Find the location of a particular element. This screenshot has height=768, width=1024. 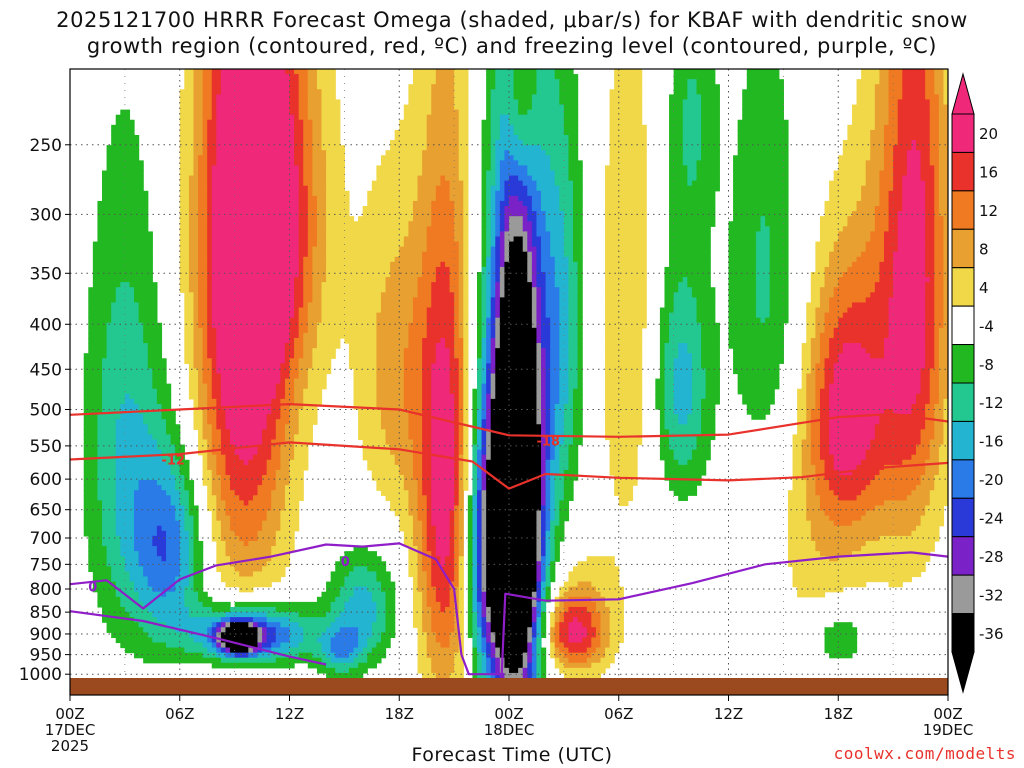

colorbar-label: 20 is located at coordinates (988, 134).